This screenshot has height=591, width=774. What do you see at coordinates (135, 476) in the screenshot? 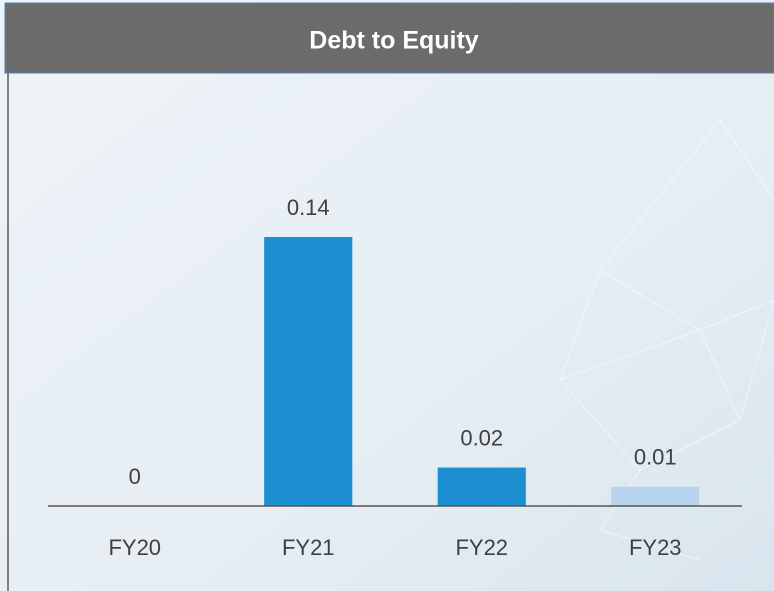
I see `data-label: 0` at bounding box center [135, 476].